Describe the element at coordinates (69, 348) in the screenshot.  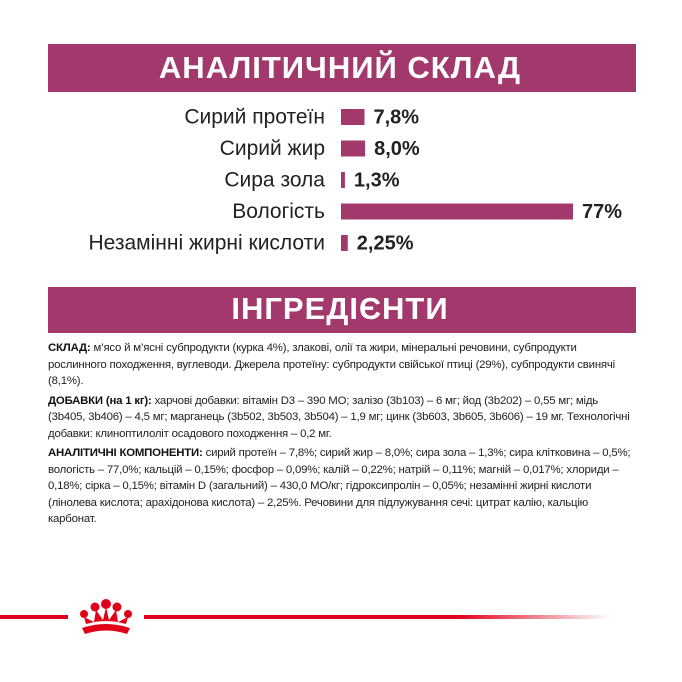
I see `paragraph-label: СКЛАД:` at that location.